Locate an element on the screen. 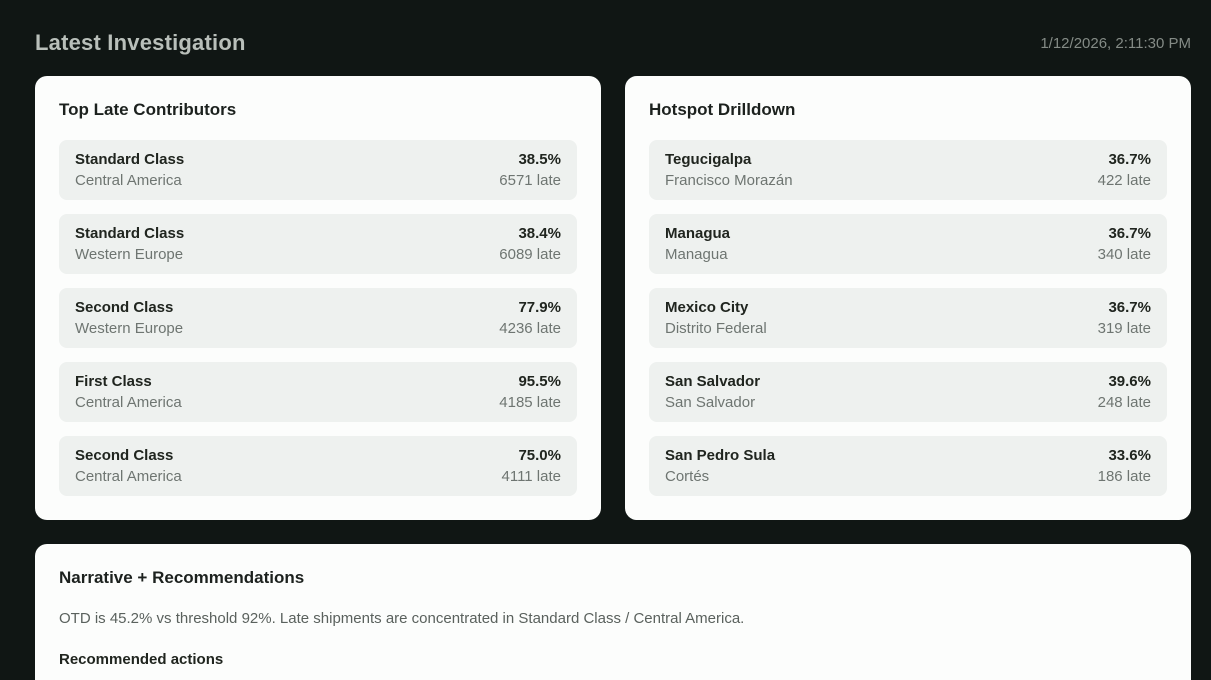  contributor-labels: Second Class Western Europe is located at coordinates (129, 318).